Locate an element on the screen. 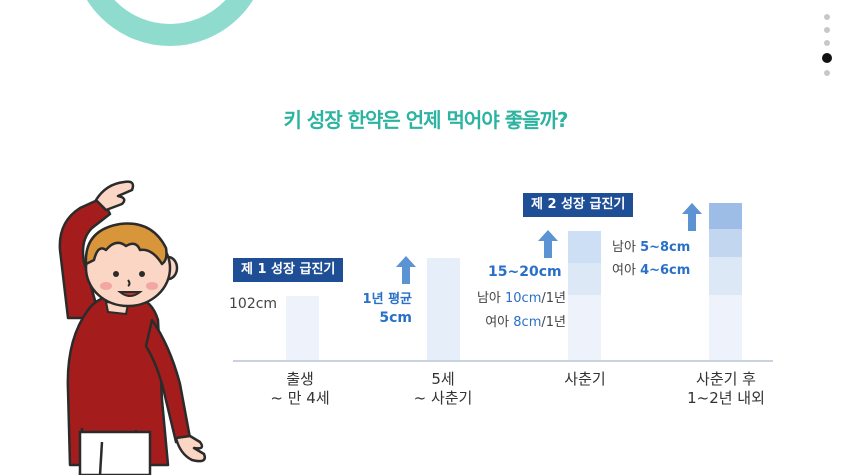 The width and height of the screenshot is (851, 475). stage1-height-label: 102cm is located at coordinates (253, 304).